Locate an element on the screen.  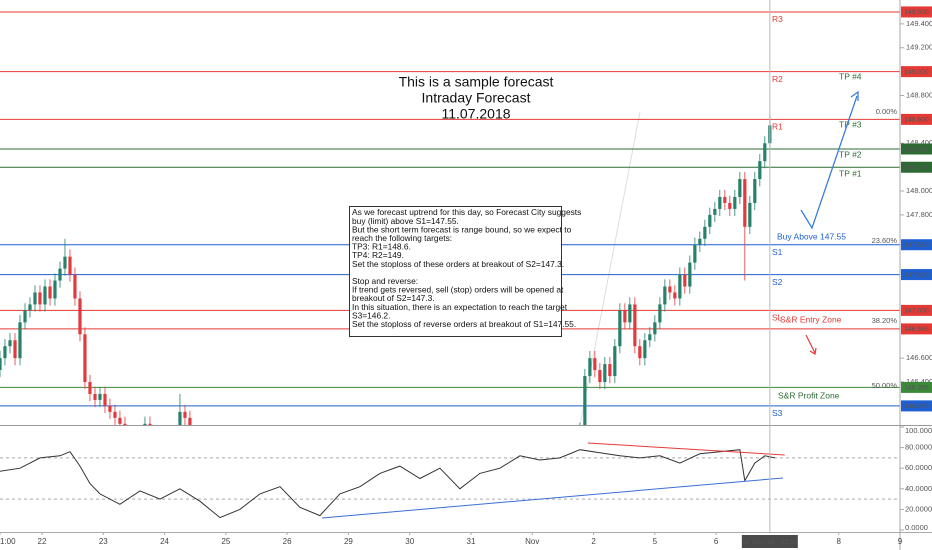
fib-label: 0.00% is located at coordinates (887, 111).